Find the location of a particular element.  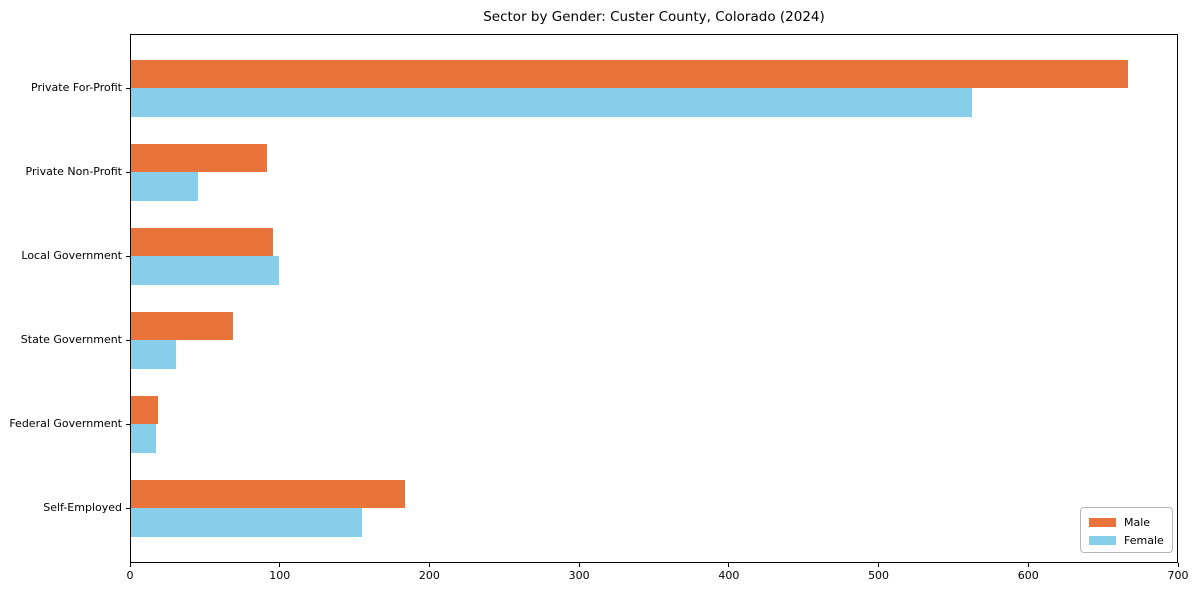

x-tick-label: 300 is located at coordinates (579, 575).